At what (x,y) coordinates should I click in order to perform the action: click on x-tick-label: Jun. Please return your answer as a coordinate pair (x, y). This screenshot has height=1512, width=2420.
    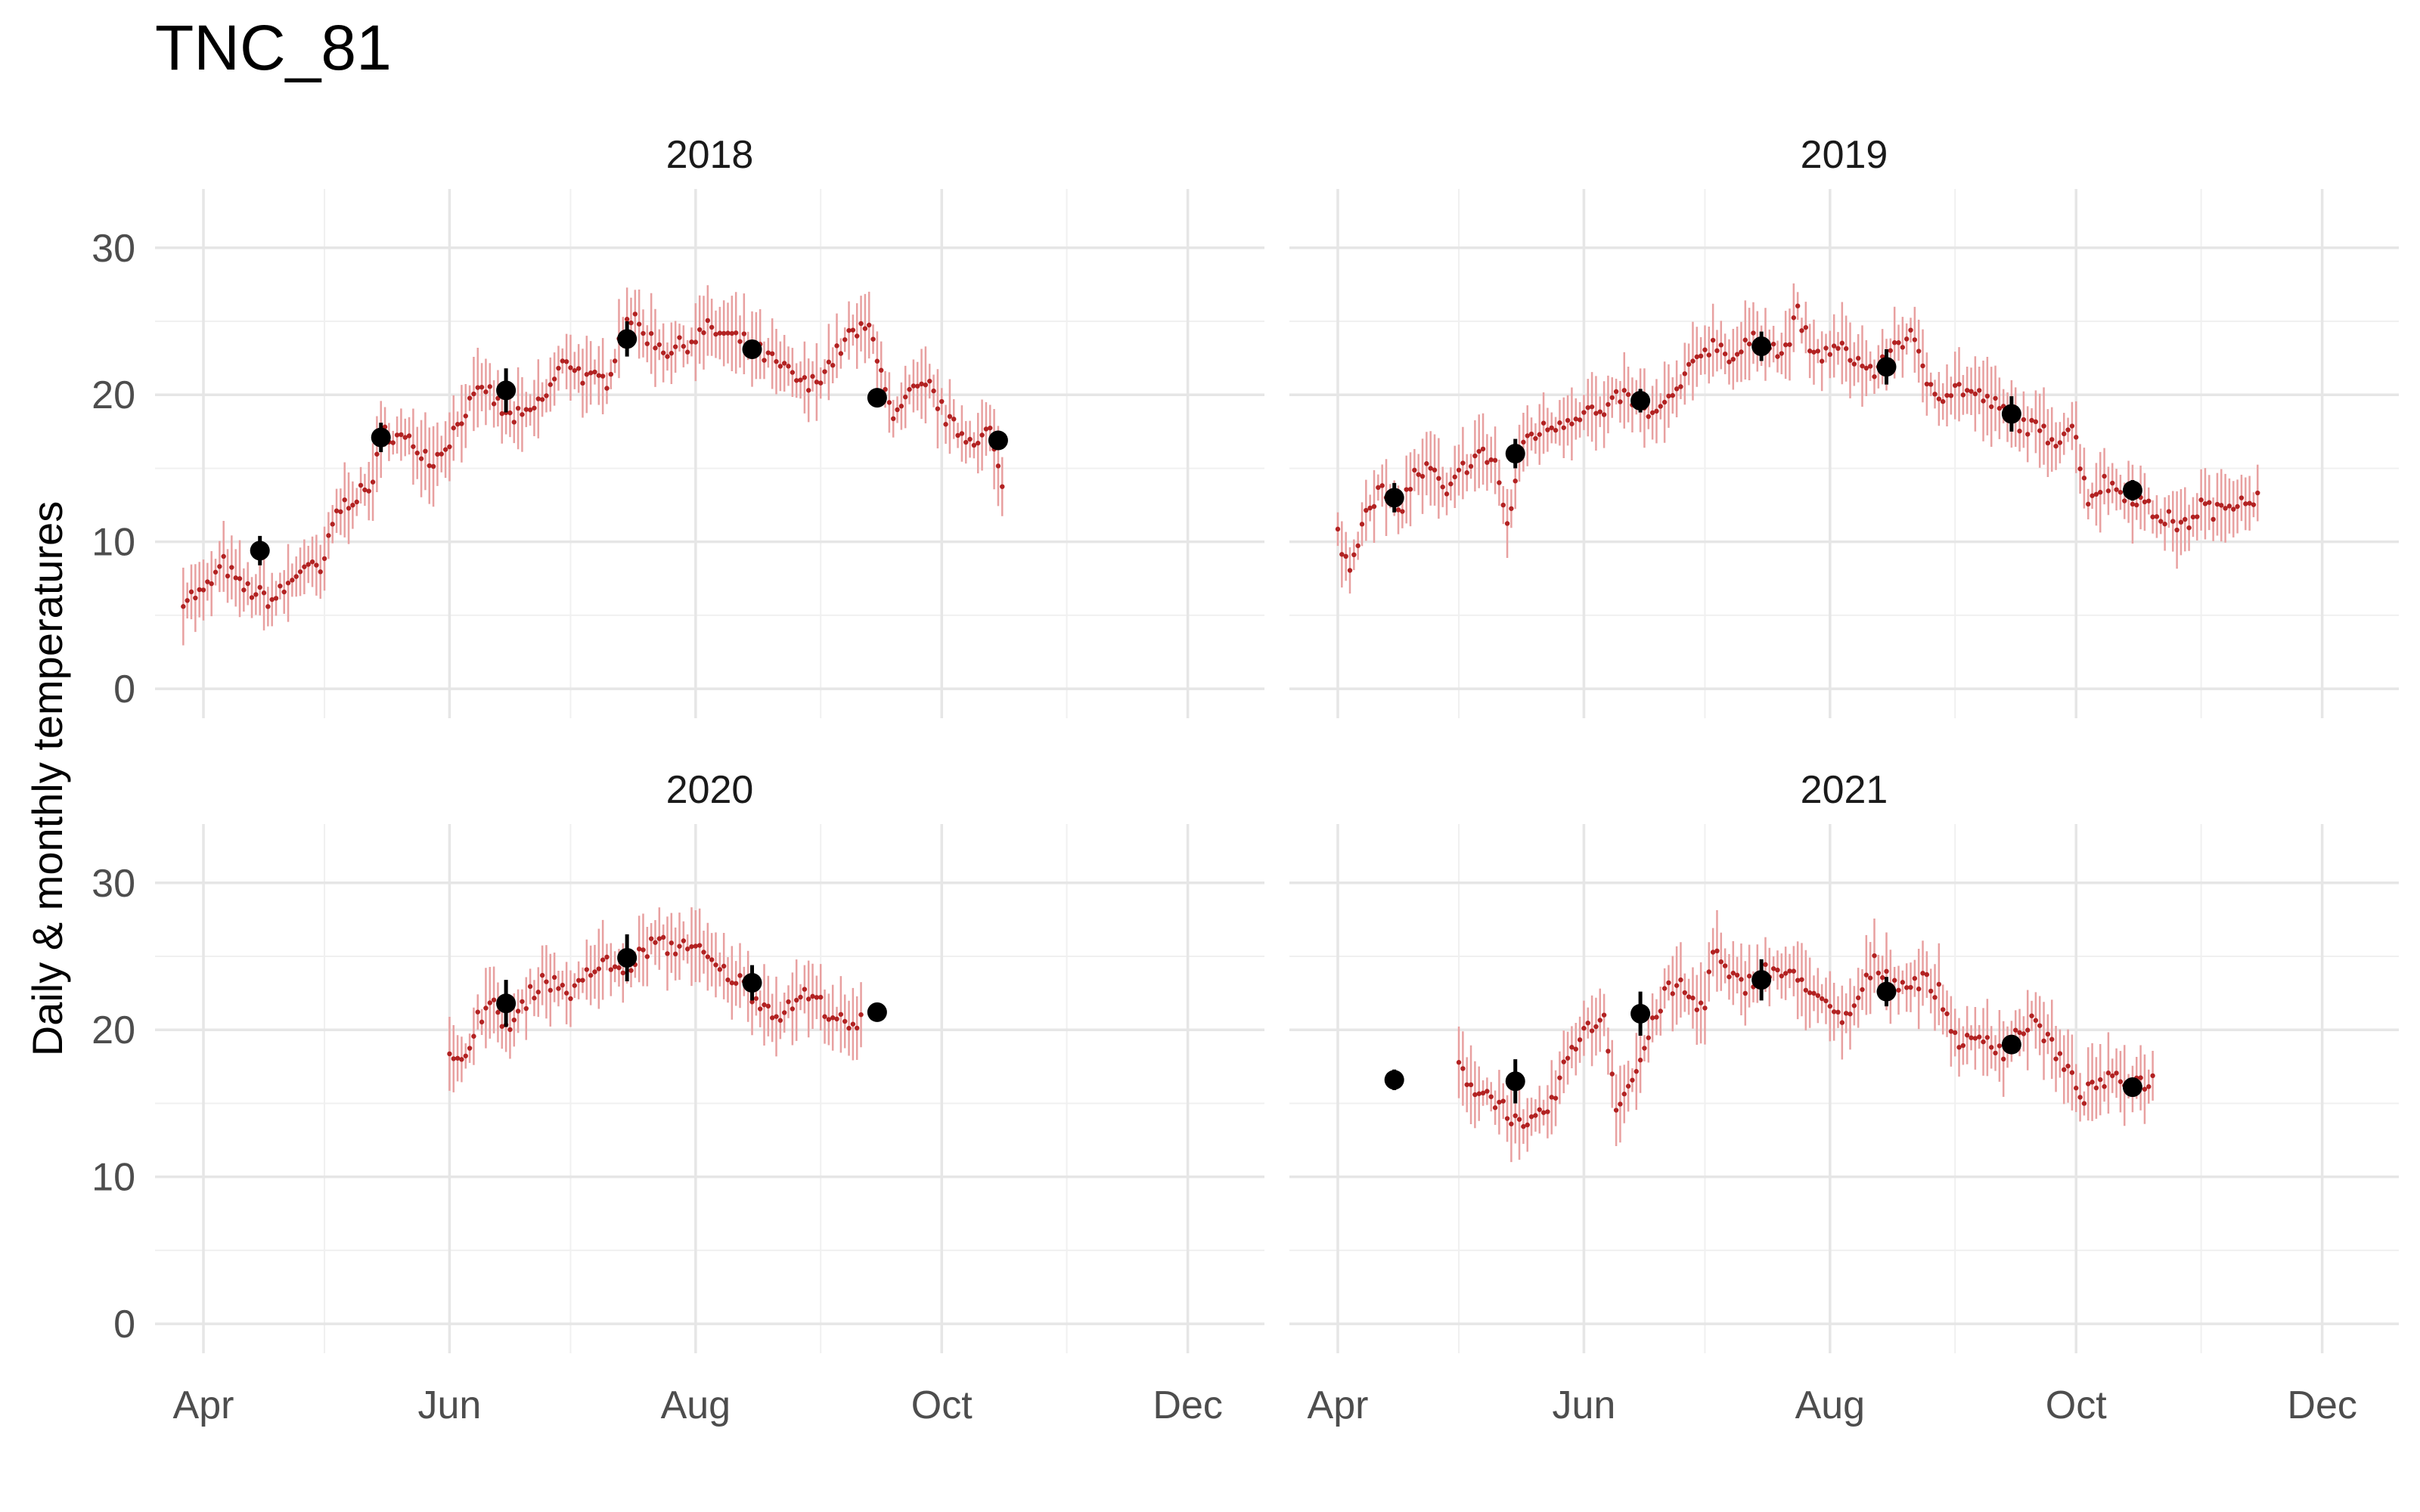
    Looking at the image, I should click on (1584, 1405).